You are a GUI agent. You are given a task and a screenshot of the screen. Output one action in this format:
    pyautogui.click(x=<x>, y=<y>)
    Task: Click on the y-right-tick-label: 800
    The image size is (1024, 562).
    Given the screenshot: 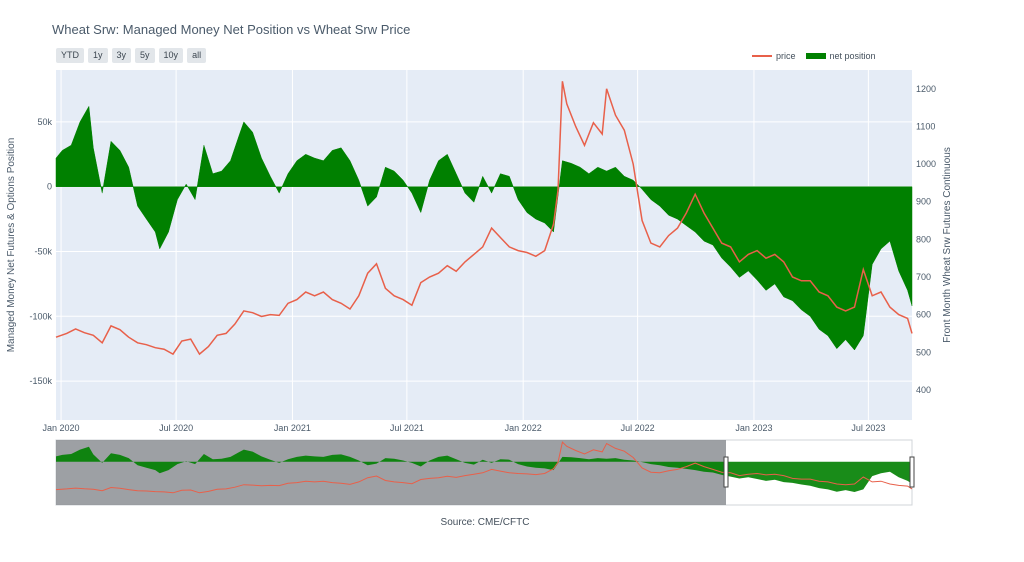 What is the action you would take?
    pyautogui.click(x=923, y=239)
    